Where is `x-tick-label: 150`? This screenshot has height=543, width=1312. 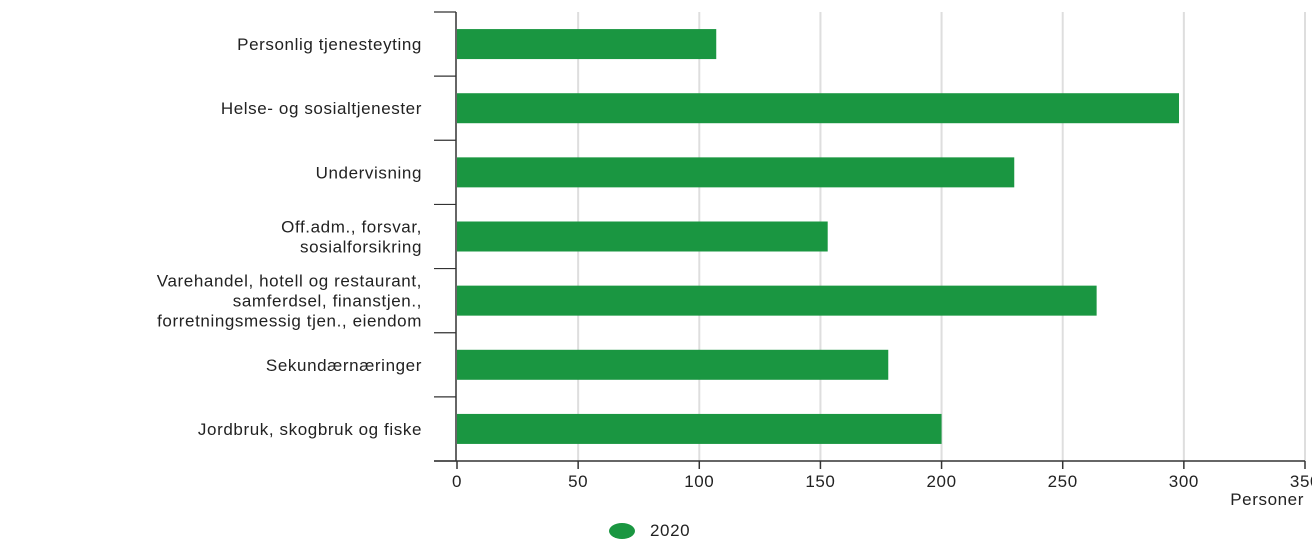 x-tick-label: 150 is located at coordinates (820, 481).